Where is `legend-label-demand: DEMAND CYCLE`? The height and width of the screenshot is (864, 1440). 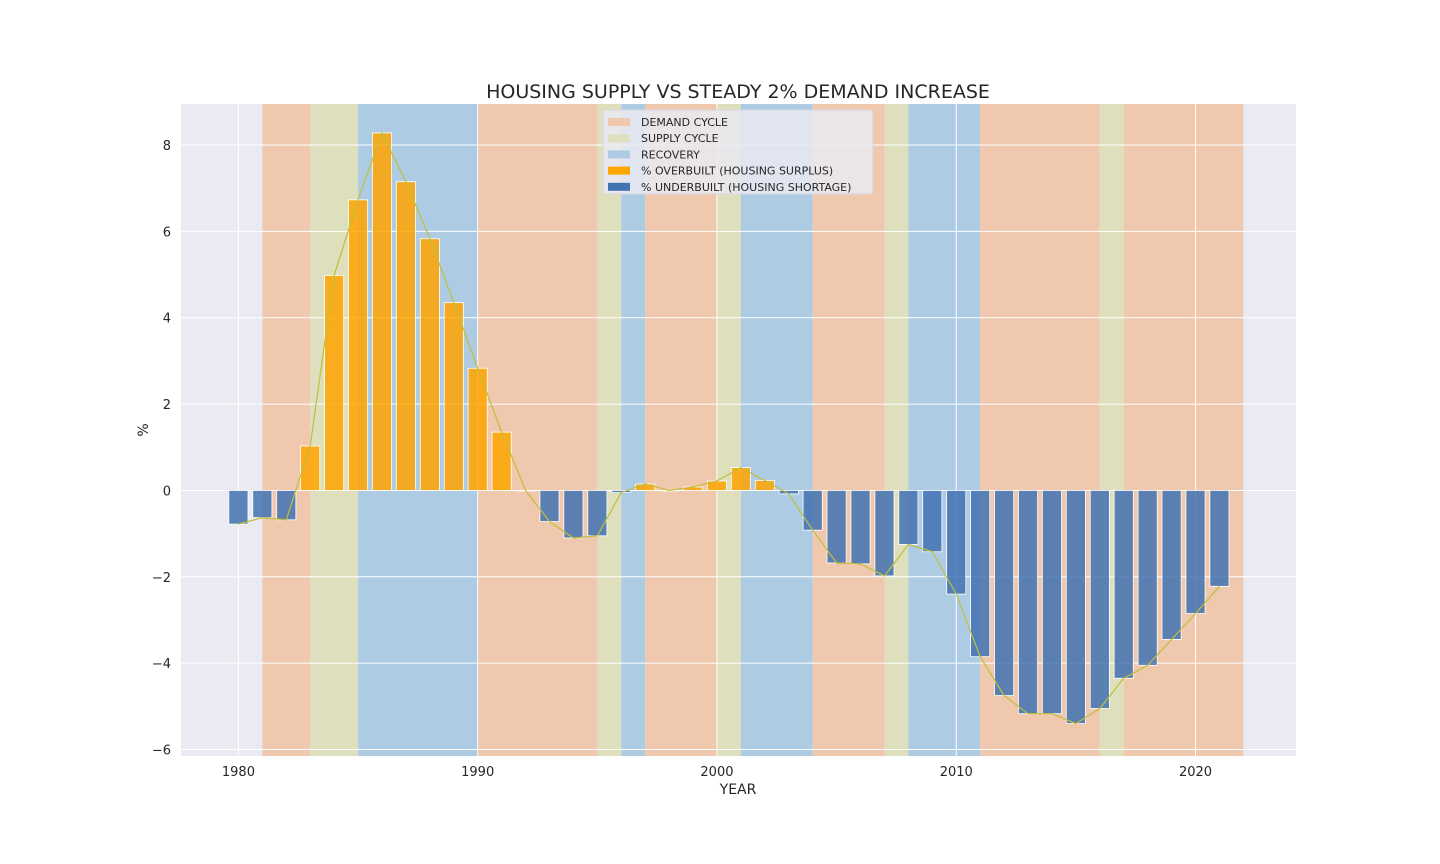 legend-label-demand: DEMAND CYCLE is located at coordinates (684, 122).